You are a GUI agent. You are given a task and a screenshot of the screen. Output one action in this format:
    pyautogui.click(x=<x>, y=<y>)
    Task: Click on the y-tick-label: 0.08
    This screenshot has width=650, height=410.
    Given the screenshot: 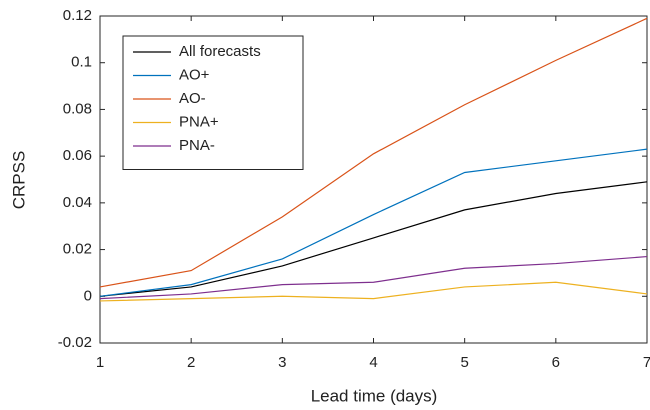 What is the action you would take?
    pyautogui.click(x=77, y=108)
    